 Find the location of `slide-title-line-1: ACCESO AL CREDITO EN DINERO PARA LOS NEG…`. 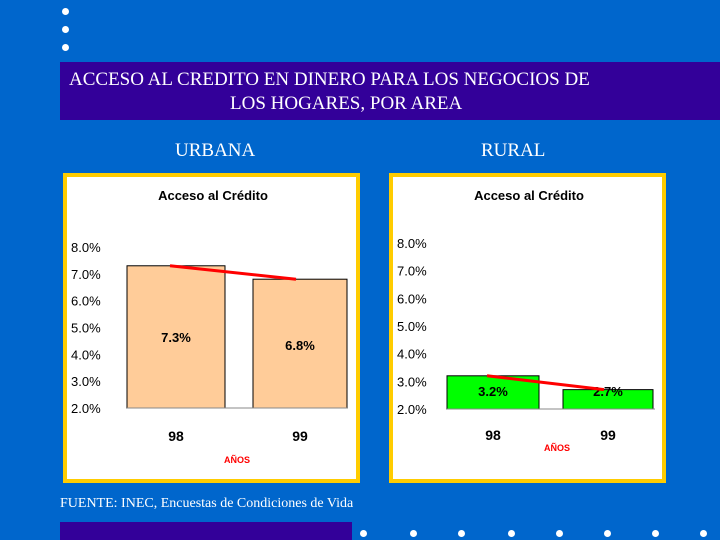

slide-title-line-1: ACCESO AL CREDITO EN DINERO PARA LOS NEG… is located at coordinates (329, 79).